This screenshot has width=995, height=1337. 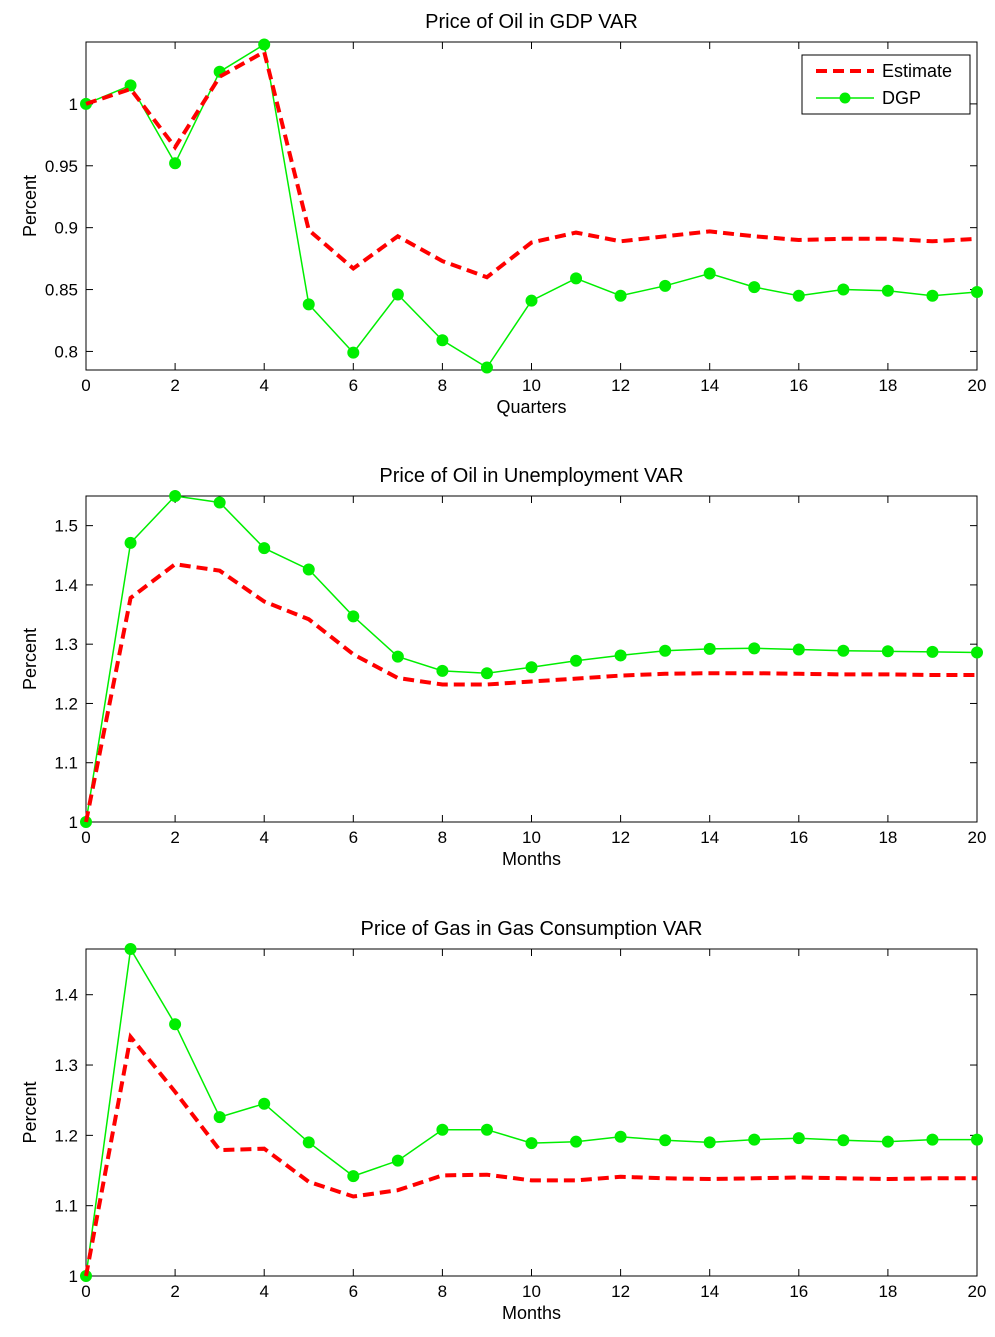 I want to click on chart-title: Price of Oil in Unemployment VAR, so click(x=531, y=476).